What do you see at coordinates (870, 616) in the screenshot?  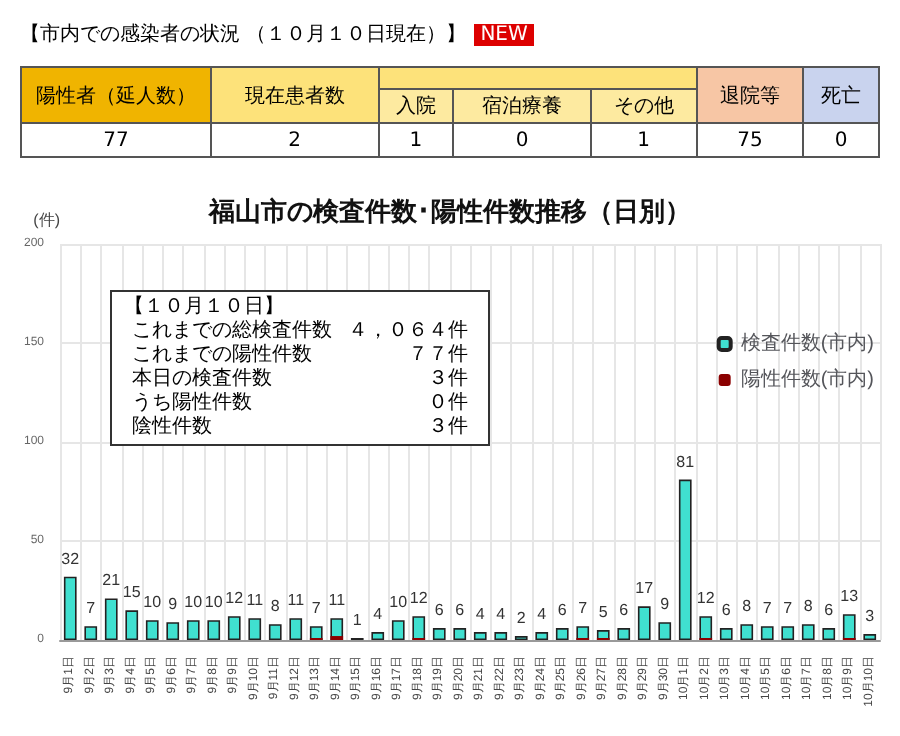 I see `data-label: 3` at bounding box center [870, 616].